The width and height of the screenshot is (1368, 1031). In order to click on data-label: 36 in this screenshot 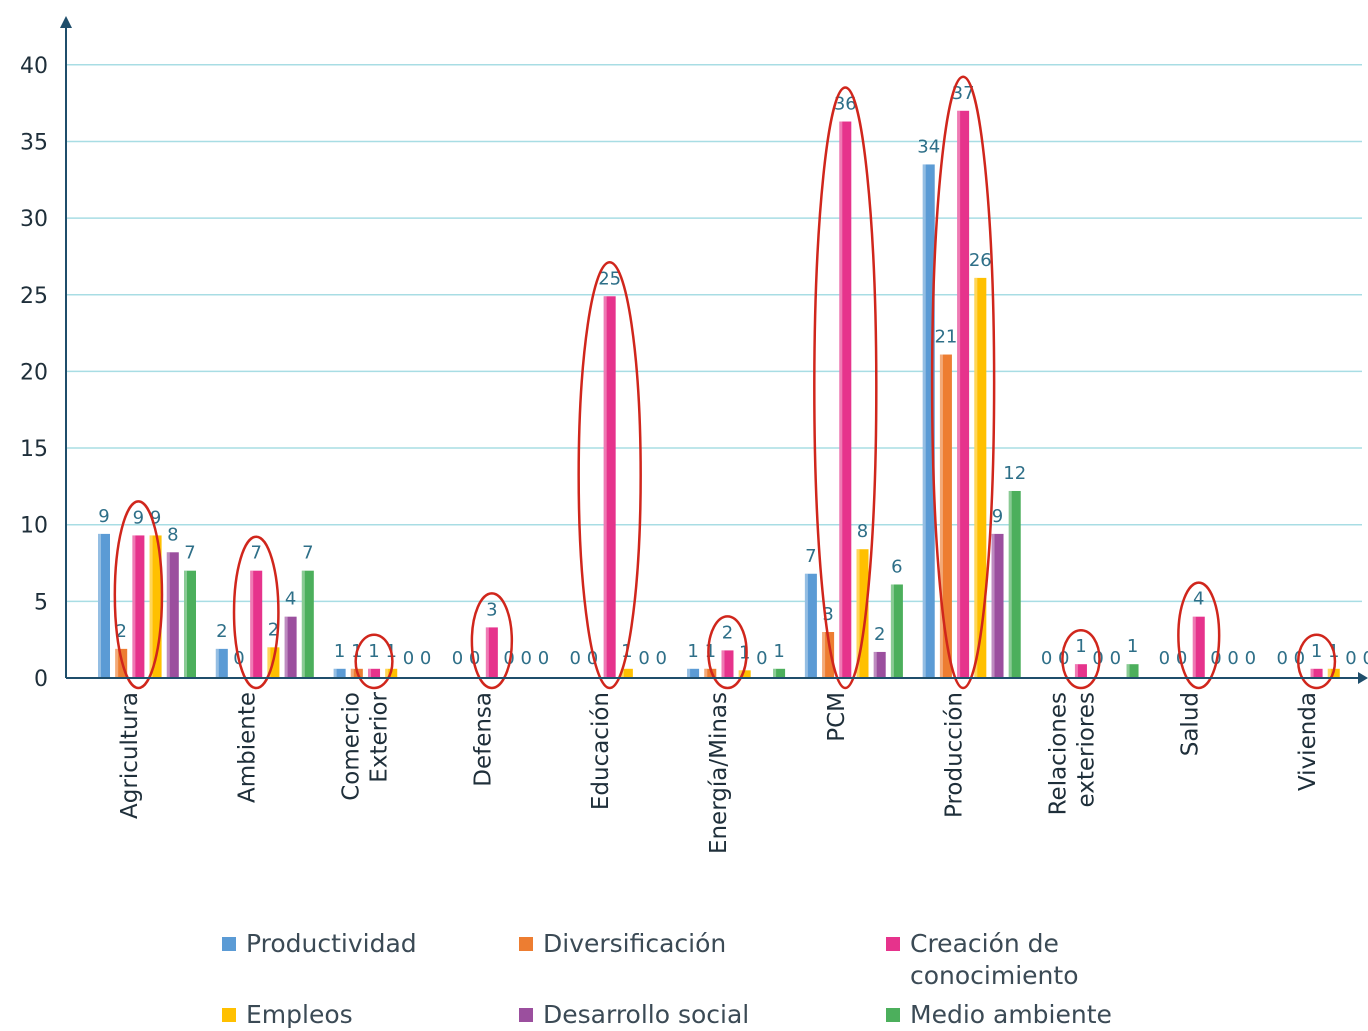, I will do `click(845, 104)`.